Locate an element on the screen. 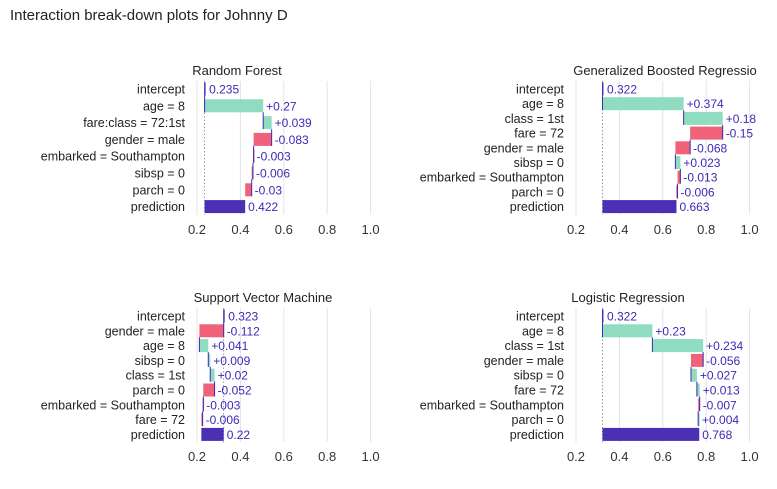 The width and height of the screenshot is (777, 489). value-label: -0.068 is located at coordinates (710, 148).